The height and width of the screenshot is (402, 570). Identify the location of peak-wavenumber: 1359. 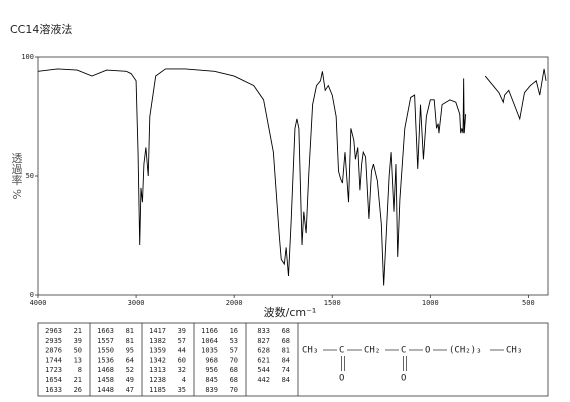
(157, 351).